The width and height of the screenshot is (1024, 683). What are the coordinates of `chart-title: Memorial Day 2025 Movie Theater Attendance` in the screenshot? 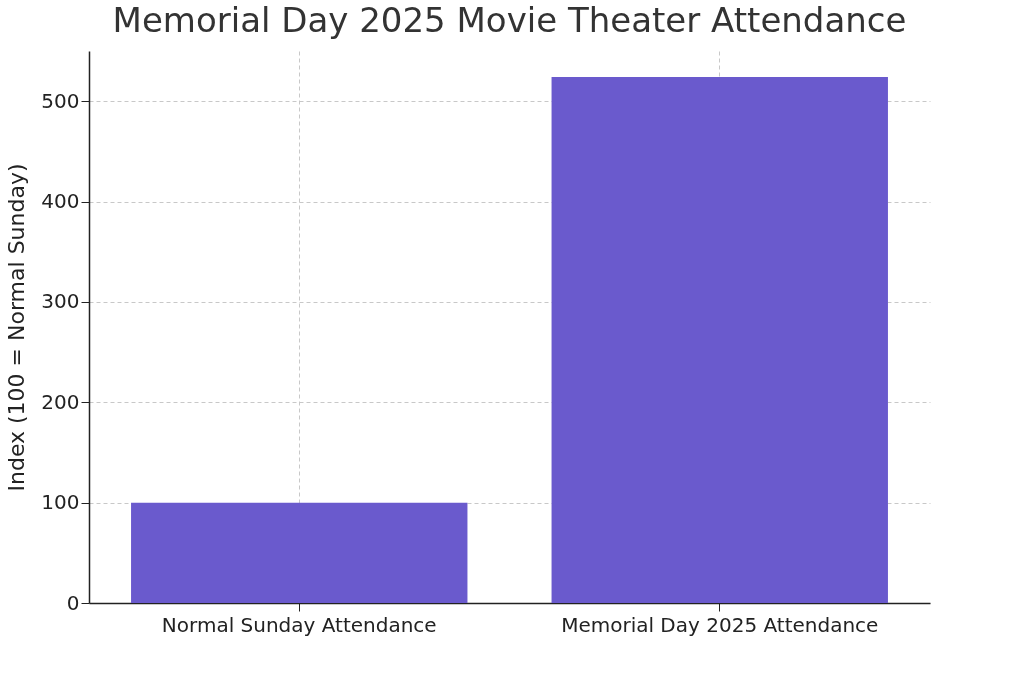 It's located at (509, 20).